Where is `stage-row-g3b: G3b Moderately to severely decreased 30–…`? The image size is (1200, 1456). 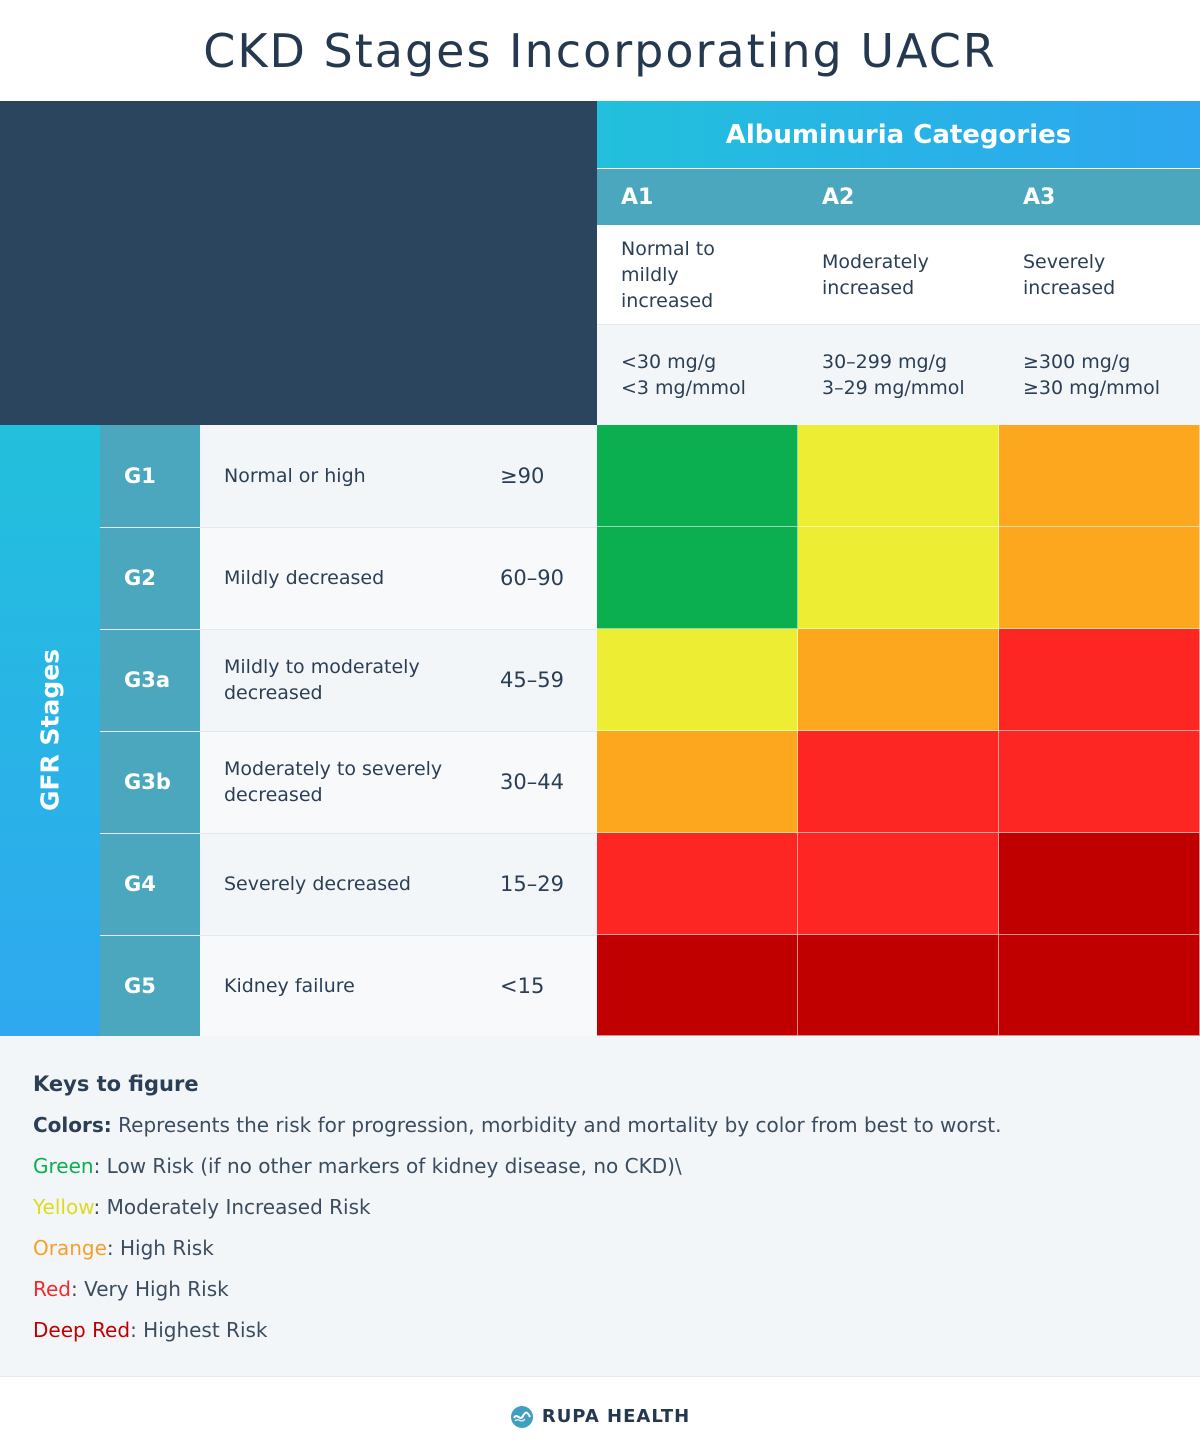
stage-row-g3b: G3b Moderately to severely decreased 30–… is located at coordinates (348, 782).